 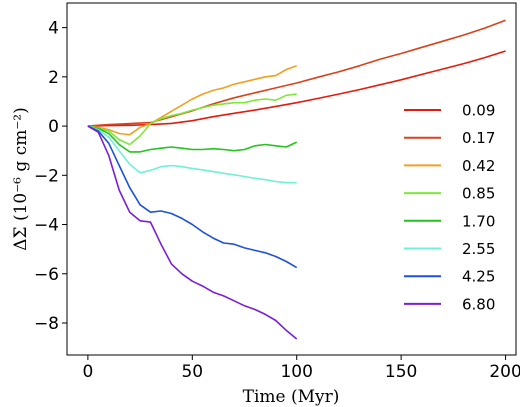 What do you see at coordinates (46, 324) in the screenshot?
I see `y-tick-label: −8` at bounding box center [46, 324].